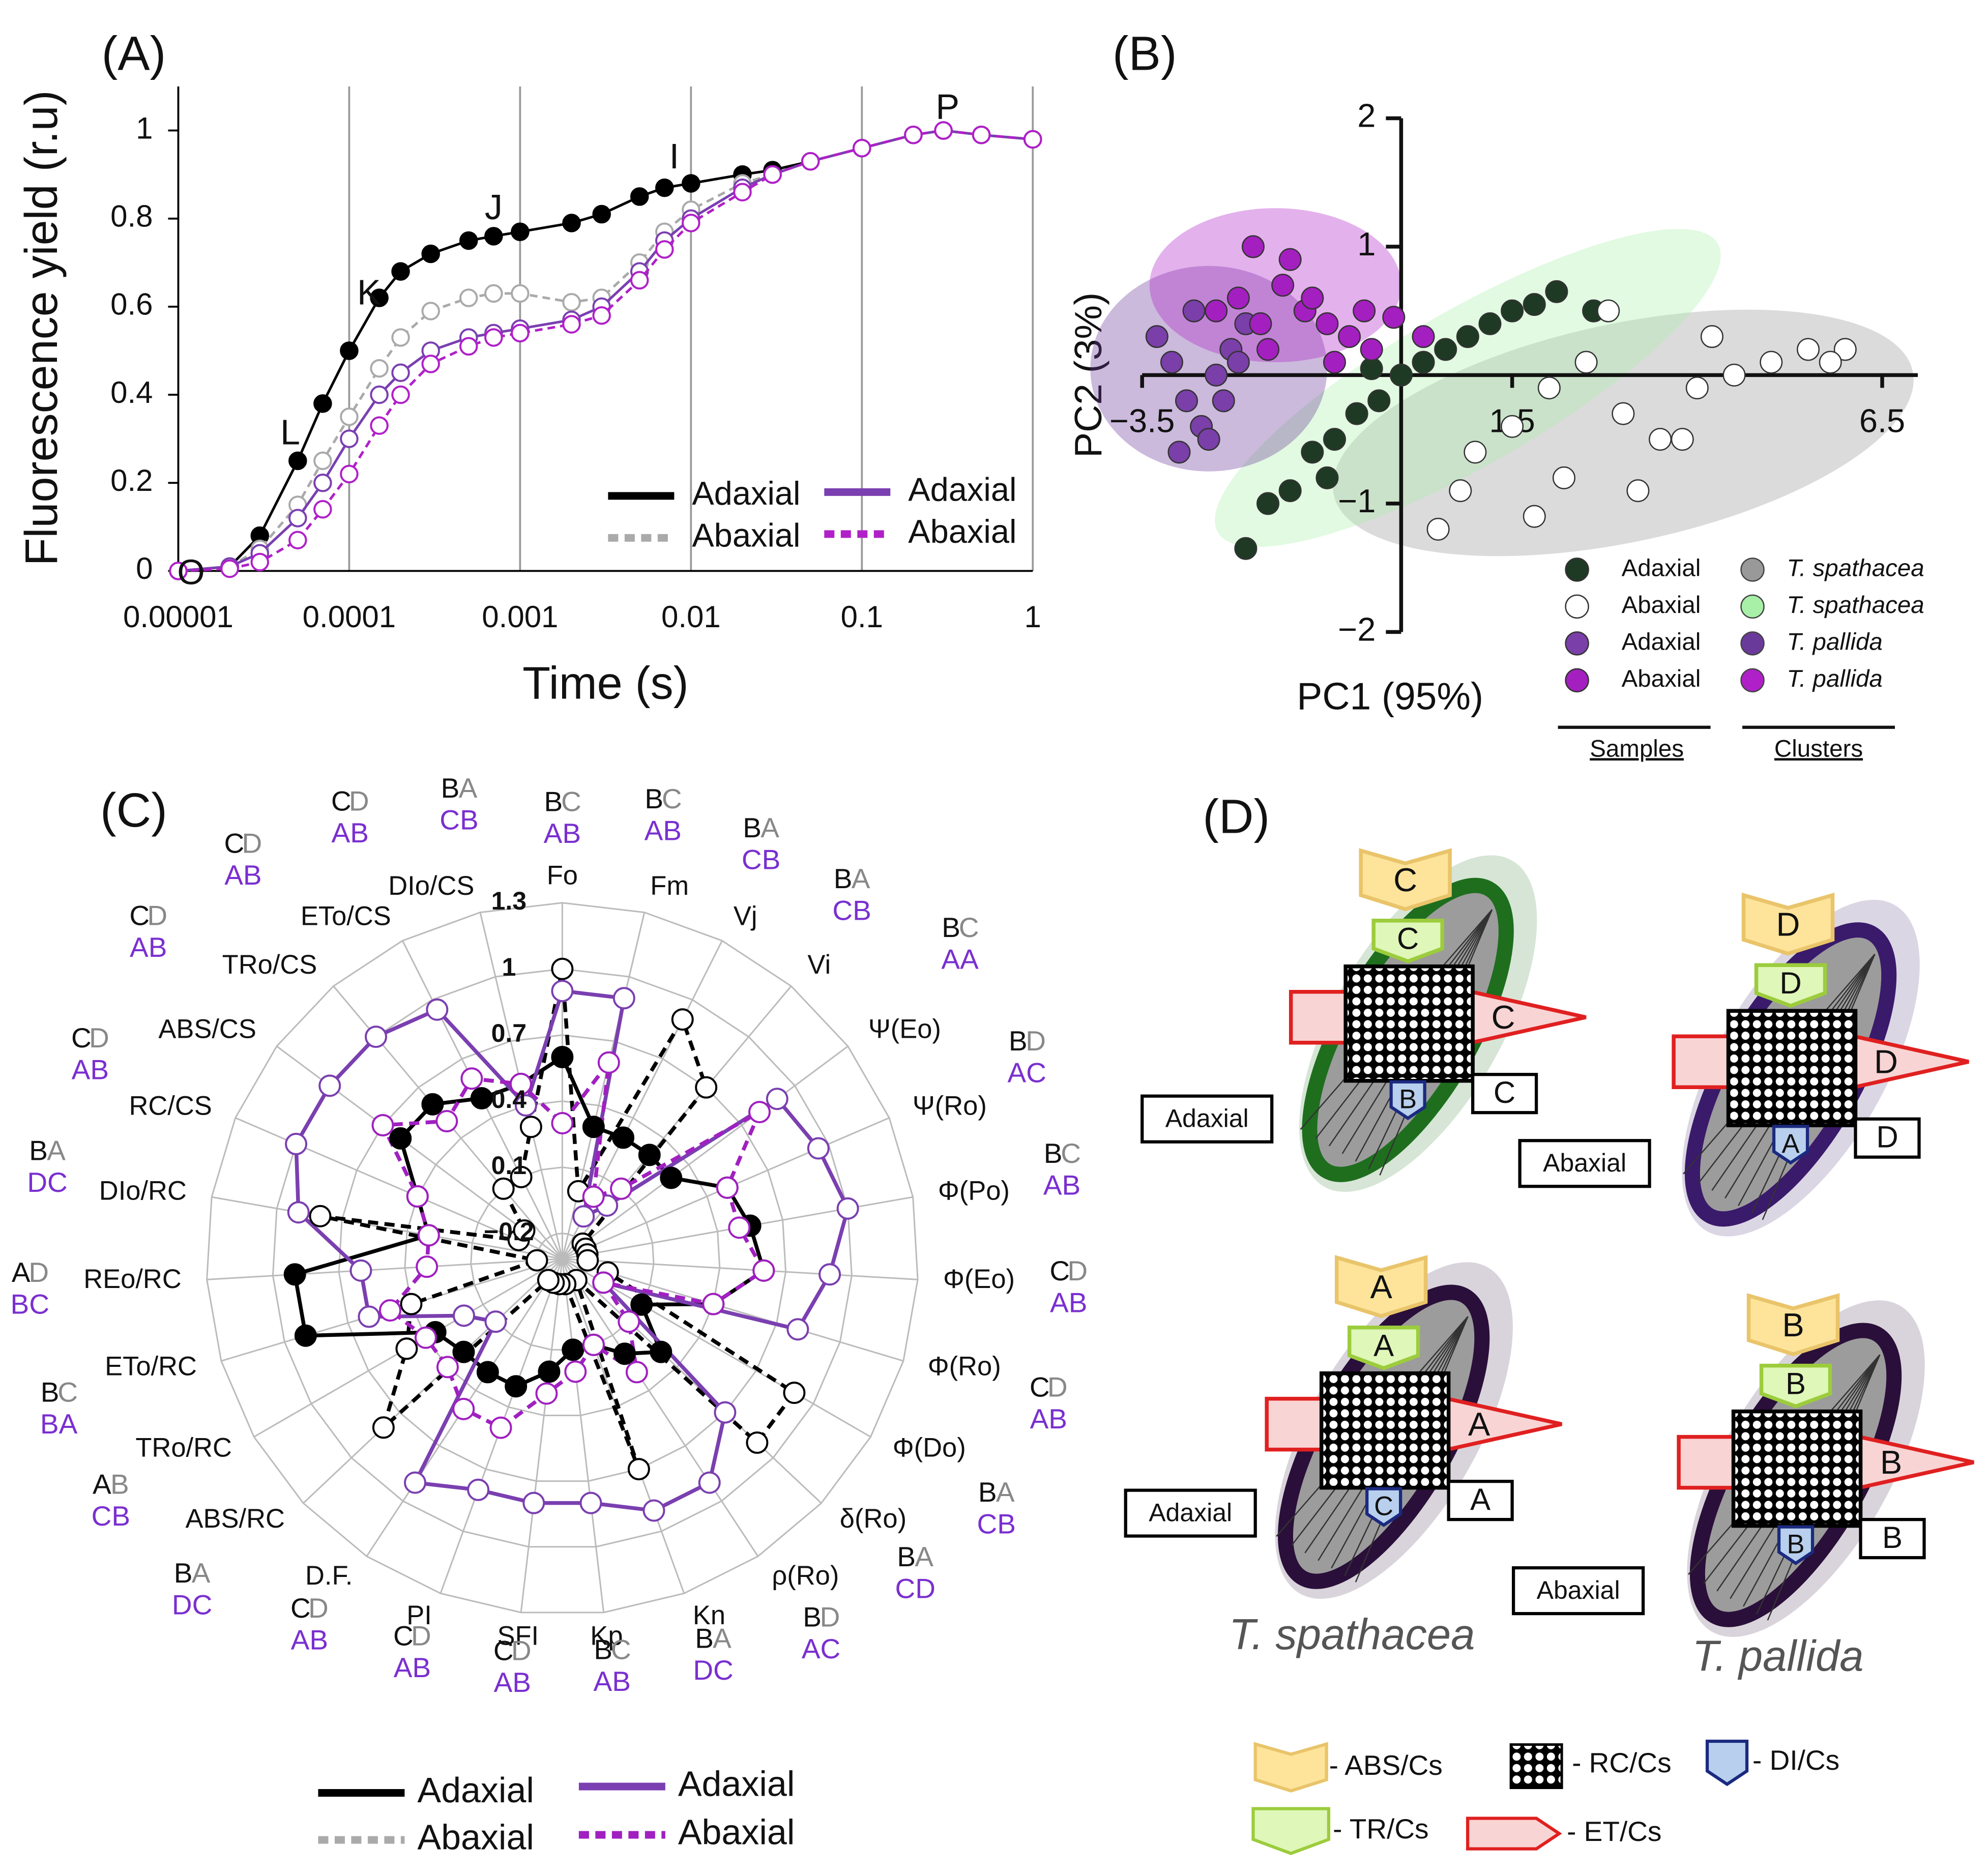  What do you see at coordinates (234, 1519) in the screenshot?
I see `axis-label: ABS/RC` at bounding box center [234, 1519].